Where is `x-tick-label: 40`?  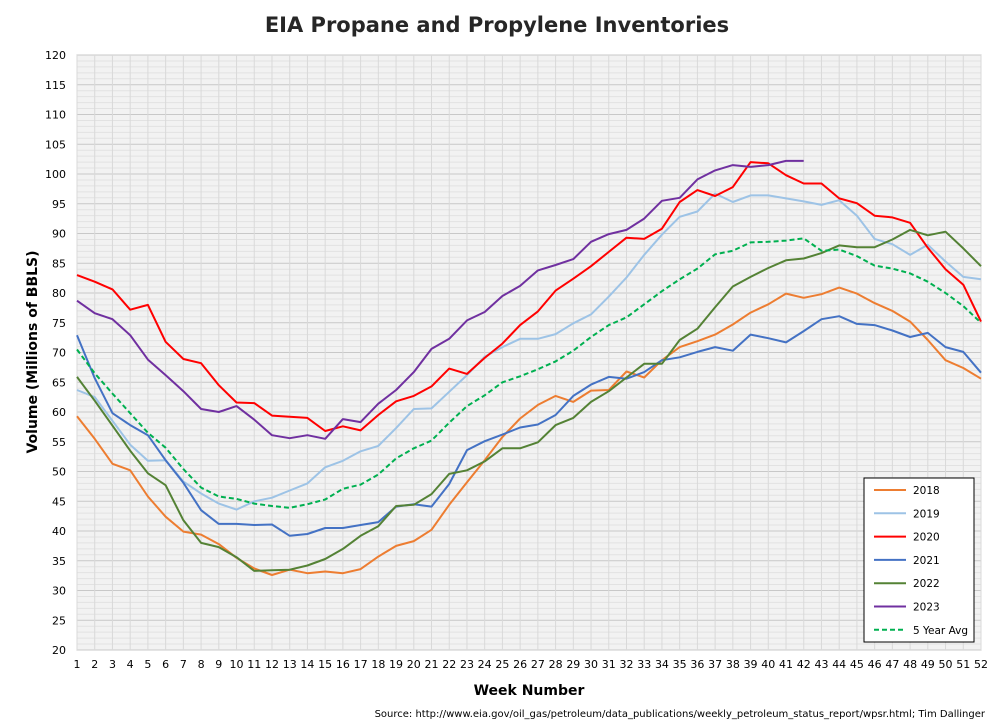 x-tick-label: 40 is located at coordinates (768, 664).